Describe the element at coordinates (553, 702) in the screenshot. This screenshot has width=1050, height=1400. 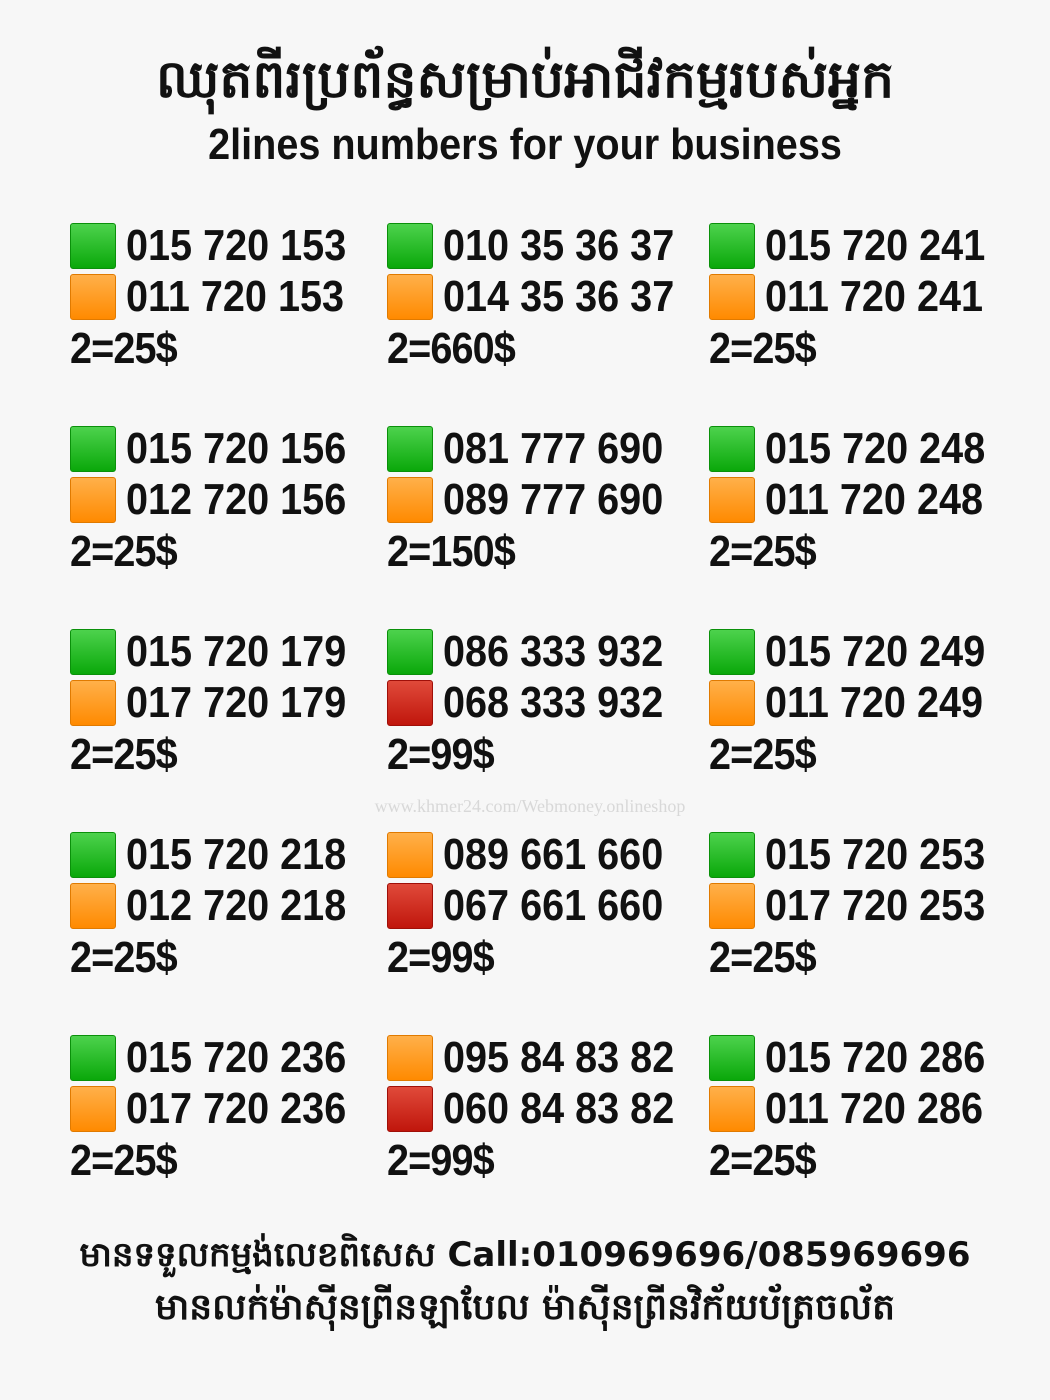
I see `phone-number: 068 333 932` at that location.